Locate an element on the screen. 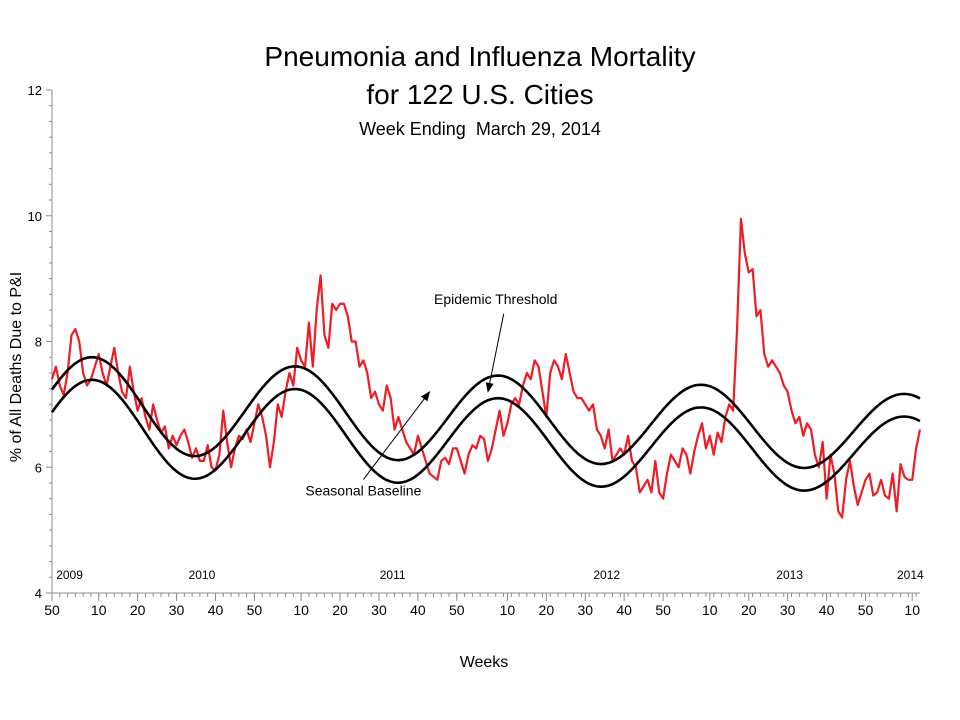 This screenshot has height=720, width=960. year-label: 2014 is located at coordinates (910, 575).